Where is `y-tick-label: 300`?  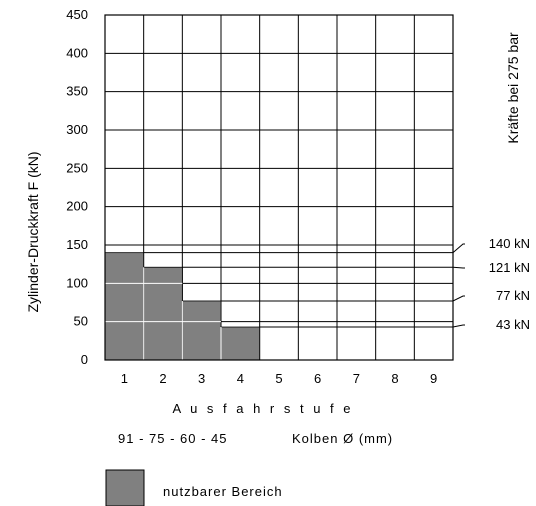
y-tick-label: 300 is located at coordinates (77, 129).